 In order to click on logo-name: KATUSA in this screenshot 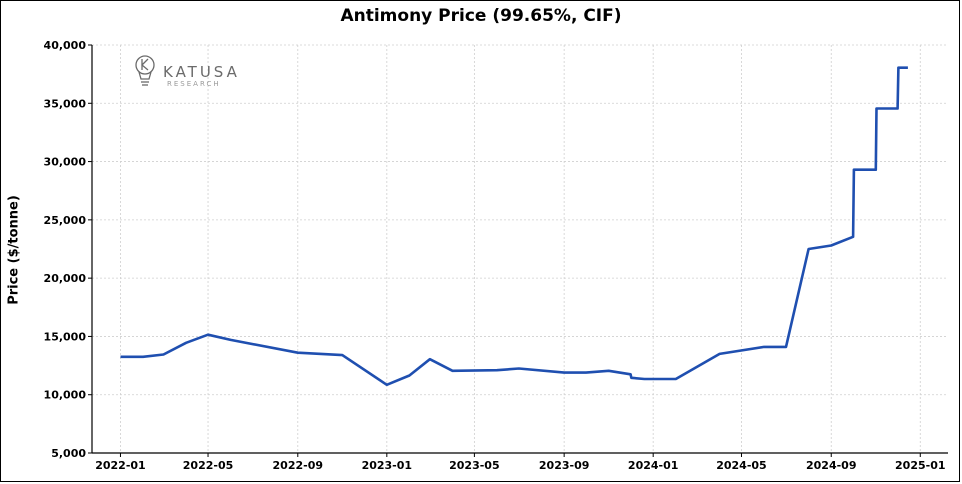, I will do `click(201, 72)`.